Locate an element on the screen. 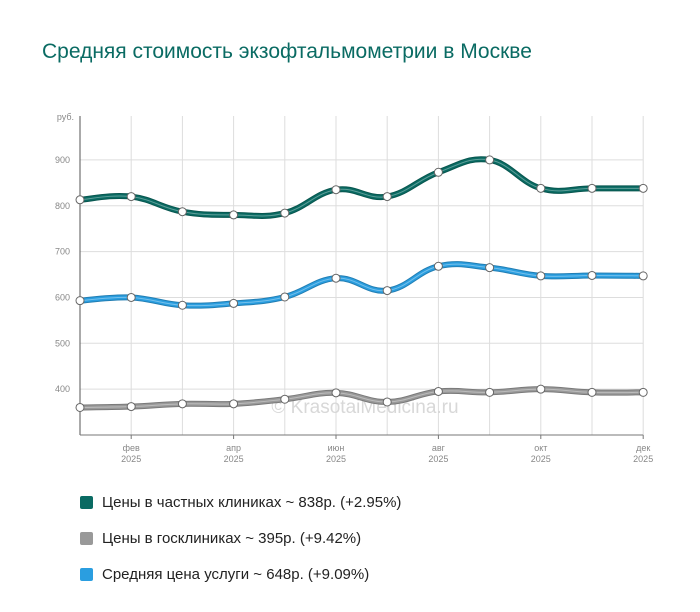  x-tick-month: окт is located at coordinates (540, 448).